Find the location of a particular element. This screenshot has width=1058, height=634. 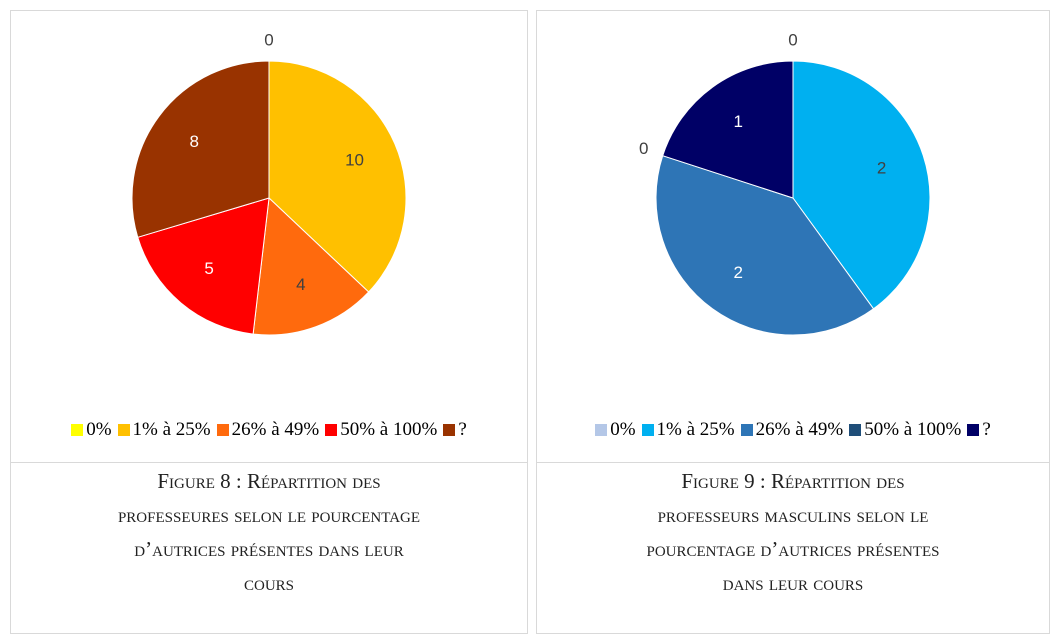

pie-chart: 0 10 4 5 8 is located at coordinates (269, 183).